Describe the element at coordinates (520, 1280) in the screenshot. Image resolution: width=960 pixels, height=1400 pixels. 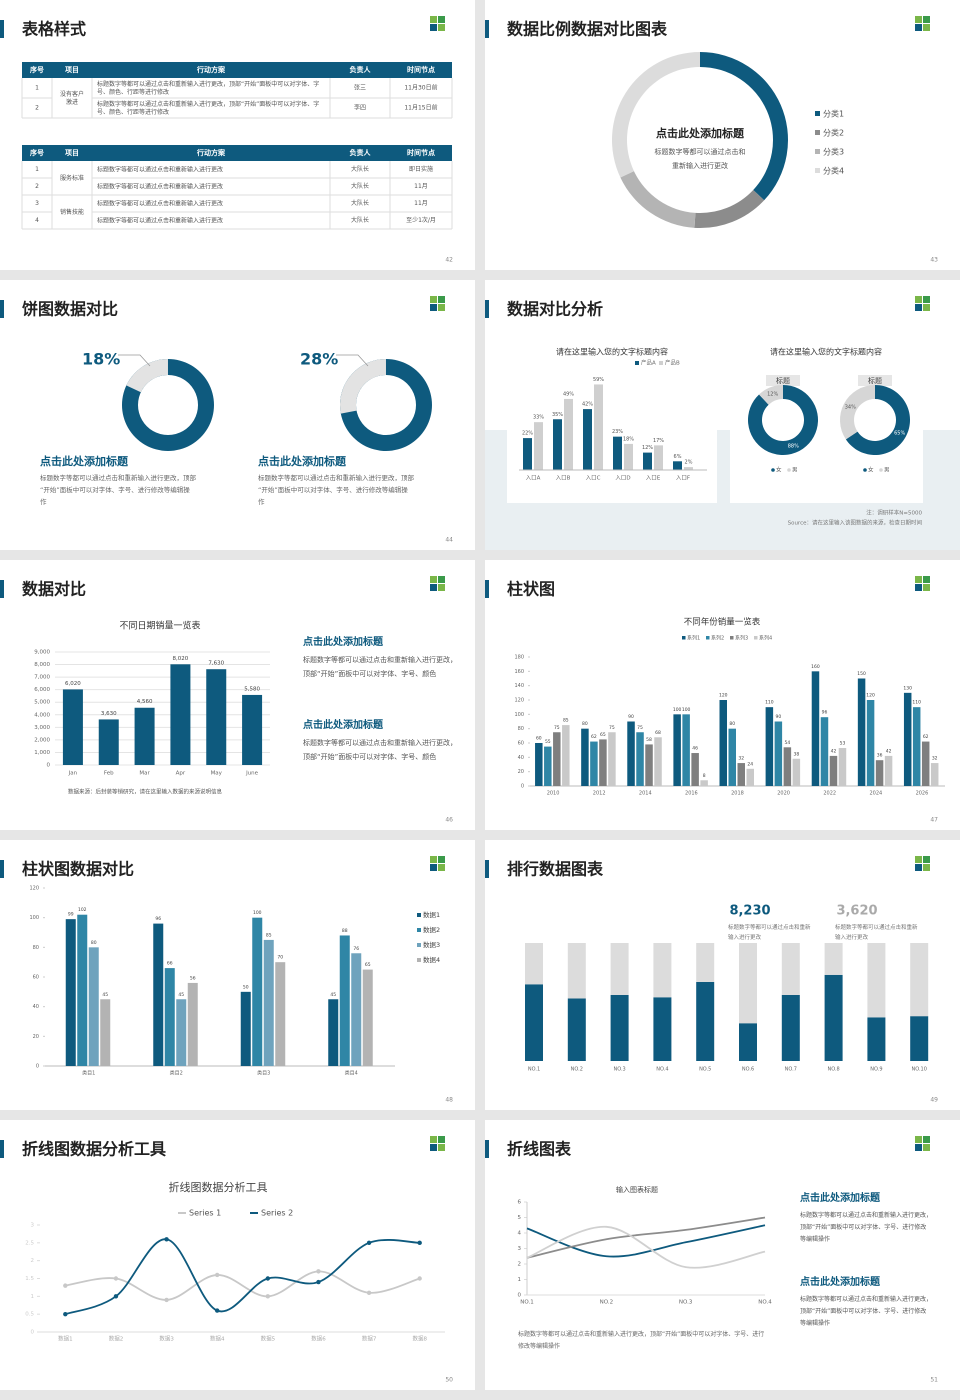
I see `y-tick-label: 1` at that location.